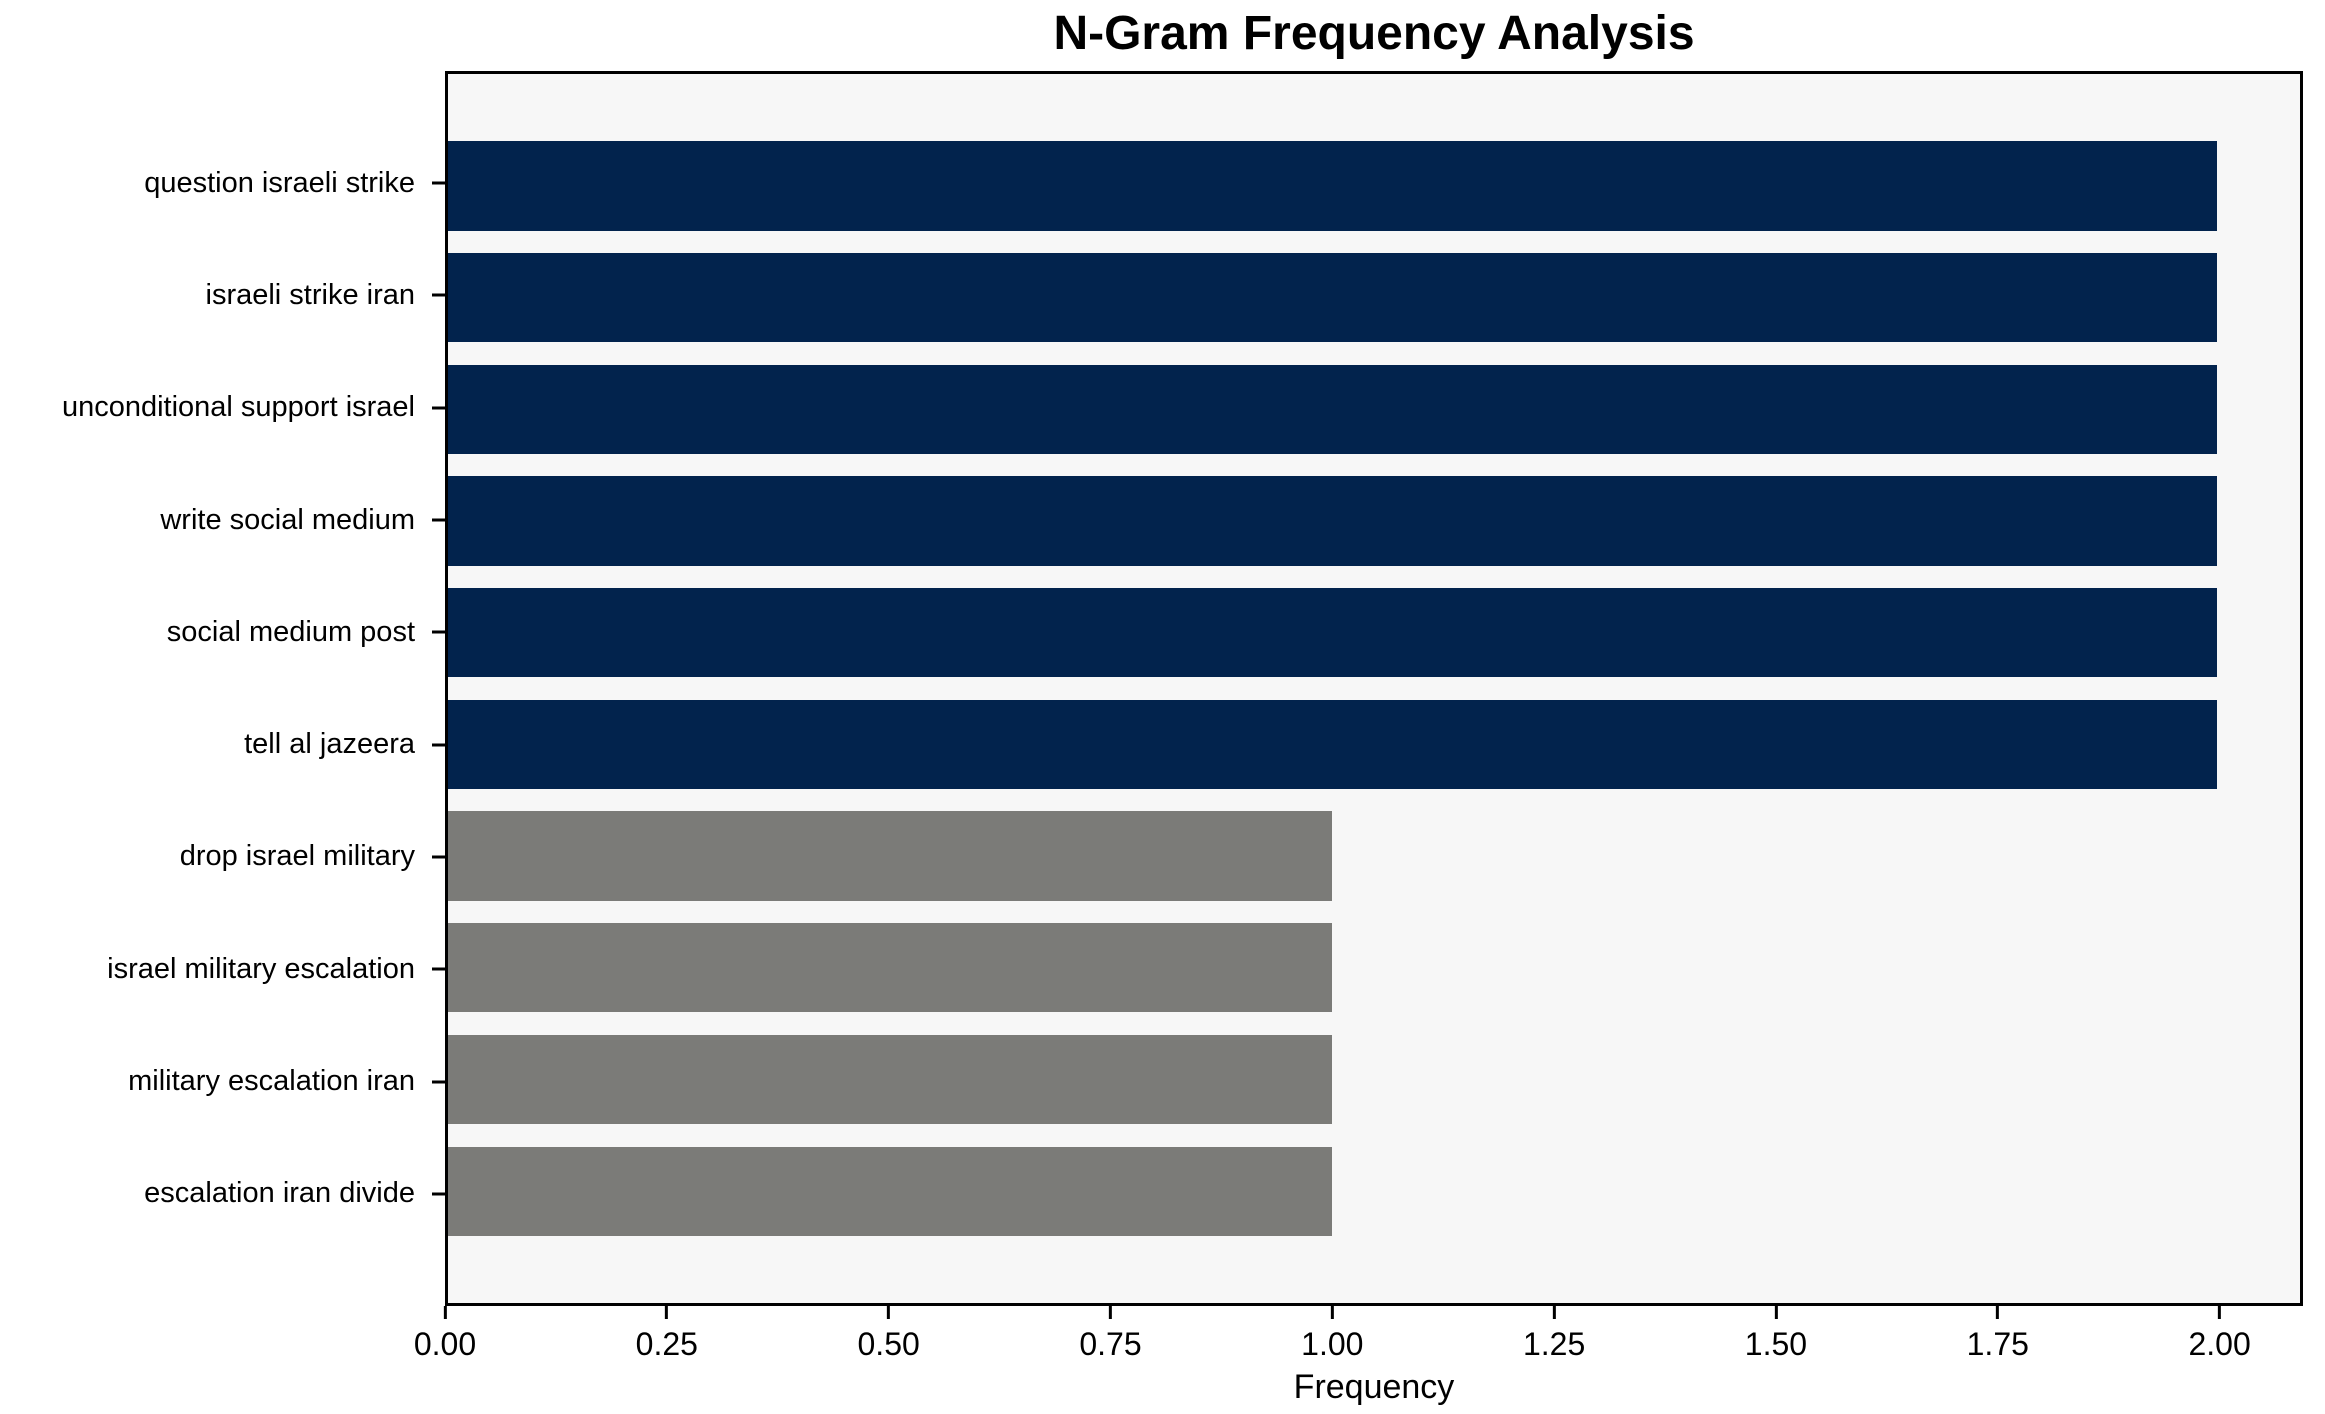  What do you see at coordinates (1776, 1344) in the screenshot?
I see `x-tick-label: 1.50` at bounding box center [1776, 1344].